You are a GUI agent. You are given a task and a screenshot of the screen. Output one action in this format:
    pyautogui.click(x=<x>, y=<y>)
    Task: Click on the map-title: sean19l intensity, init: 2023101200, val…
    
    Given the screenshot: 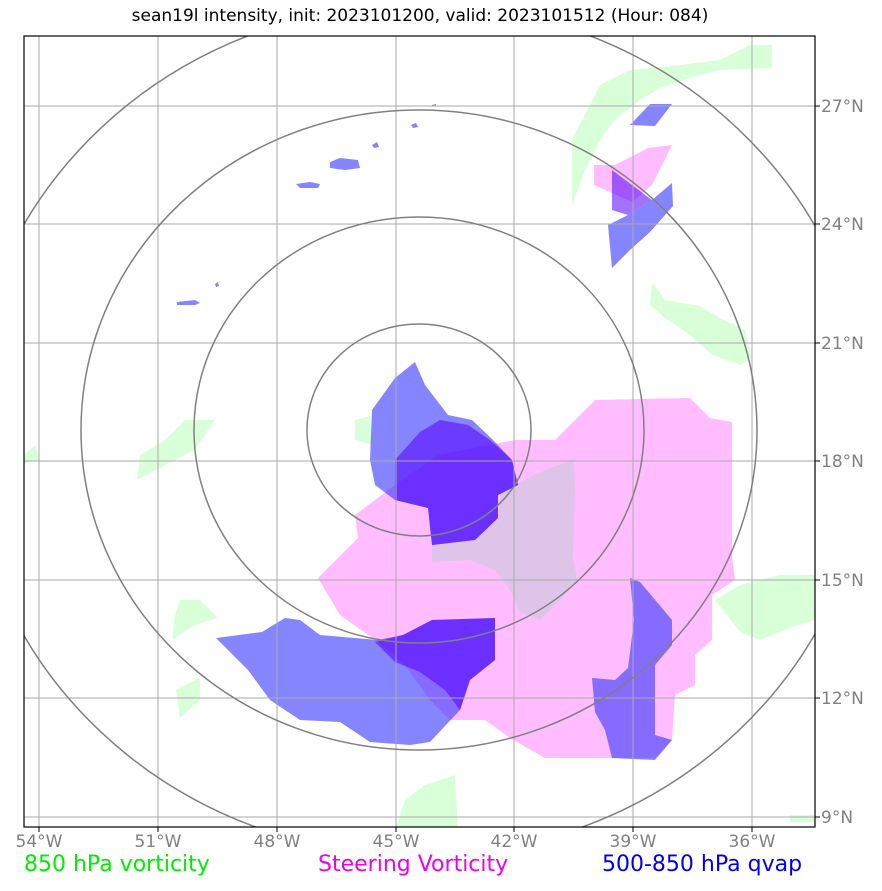 What is the action you would take?
    pyautogui.click(x=420, y=16)
    